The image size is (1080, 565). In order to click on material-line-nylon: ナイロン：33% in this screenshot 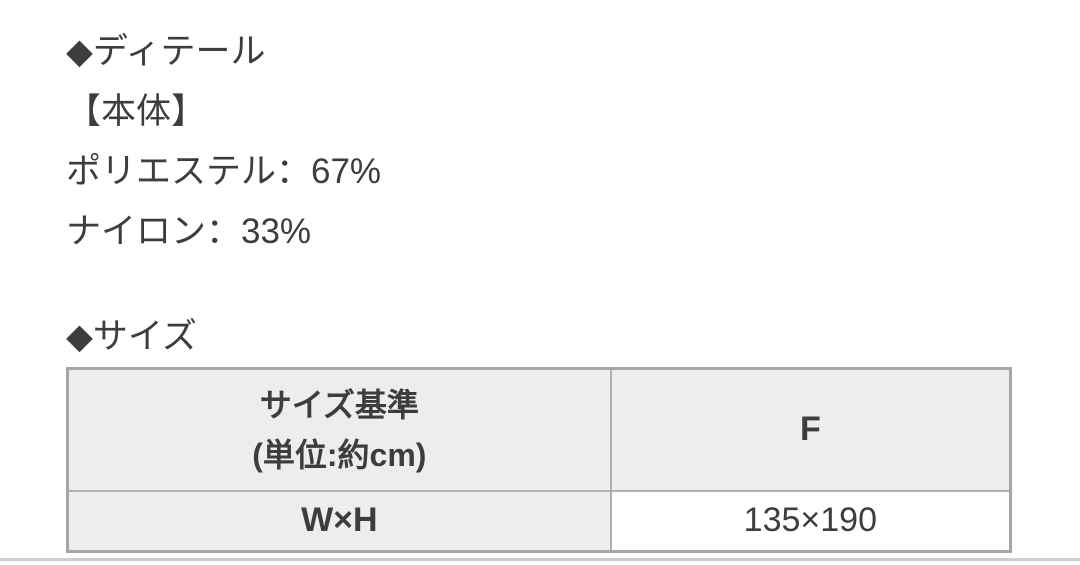, I will do `click(189, 231)`.